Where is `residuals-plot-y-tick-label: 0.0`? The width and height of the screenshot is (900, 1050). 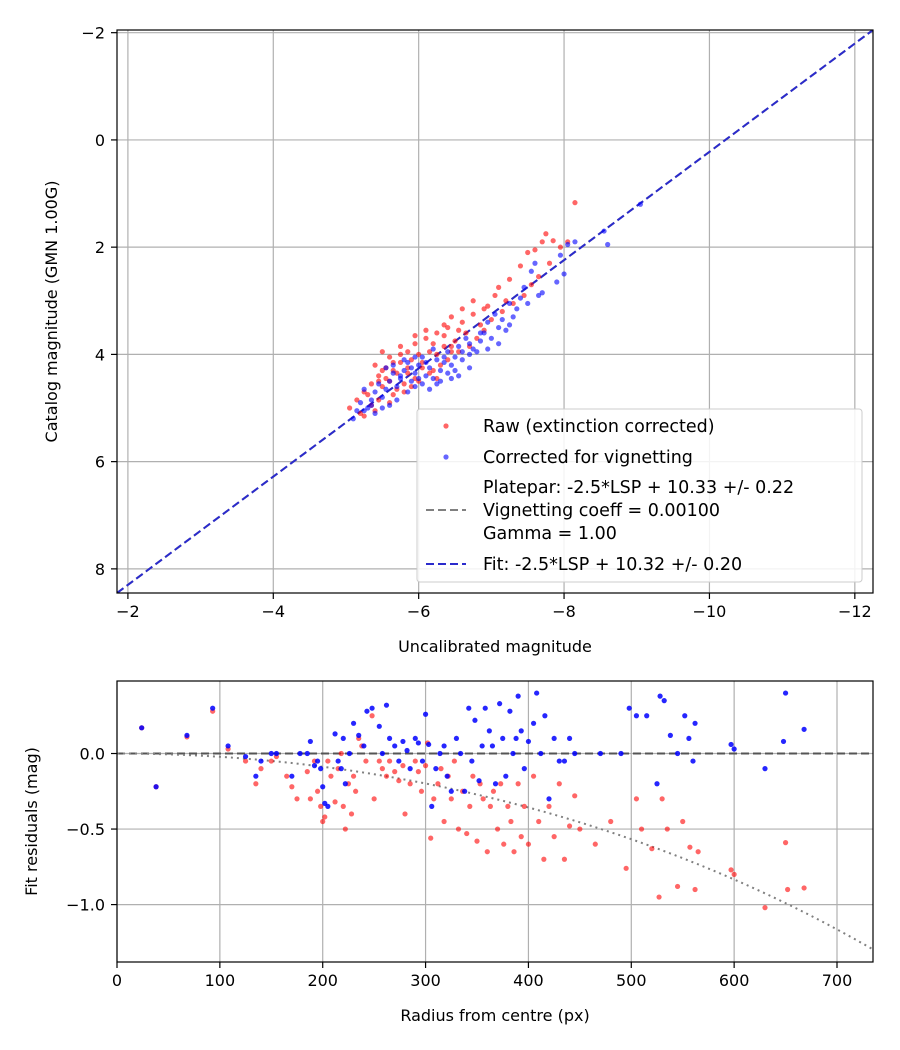 residuals-plot-y-tick-label: 0.0 is located at coordinates (92, 754).